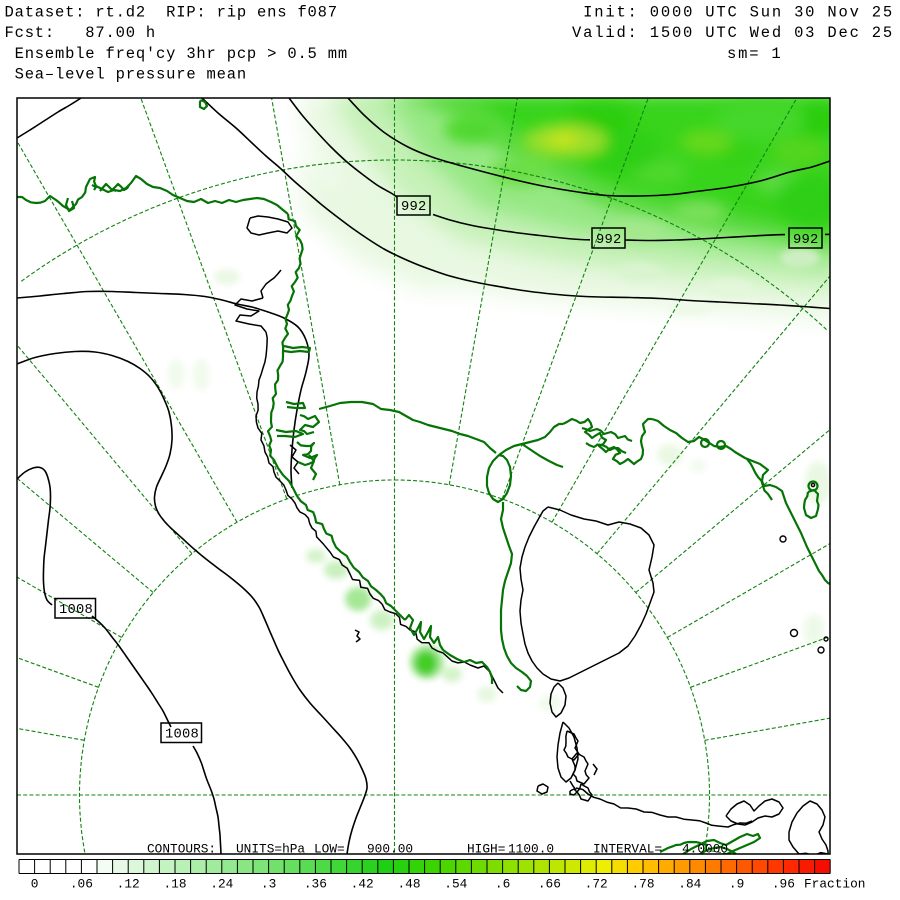 This screenshot has width=900, height=900. What do you see at coordinates (176, 54) in the screenshot?
I see `svg-text:Ensemble freq'cy 3hr pcp > 0.5: Ensemble freq'cy 3hr pcp > 0.5 mm` at bounding box center [176, 54].